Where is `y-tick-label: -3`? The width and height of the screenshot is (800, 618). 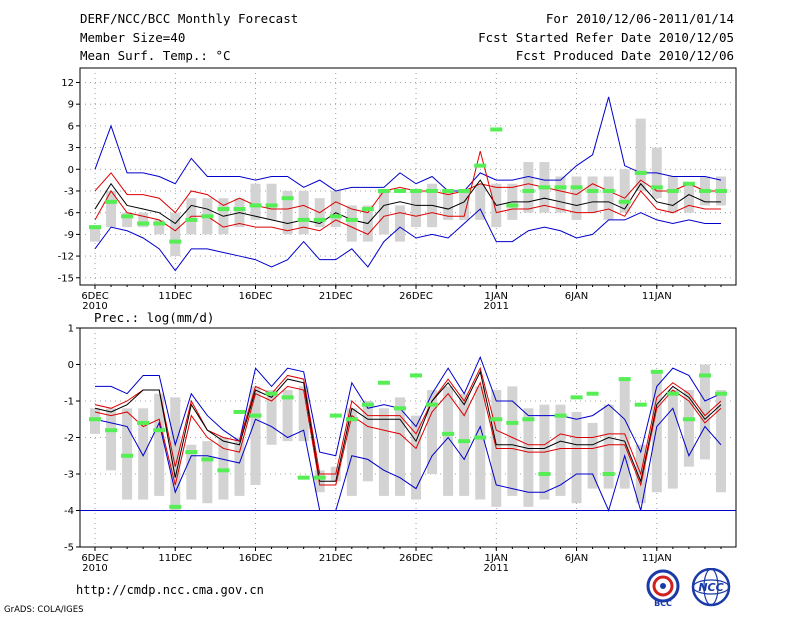 y-tick-label: -3 is located at coordinates (69, 475).